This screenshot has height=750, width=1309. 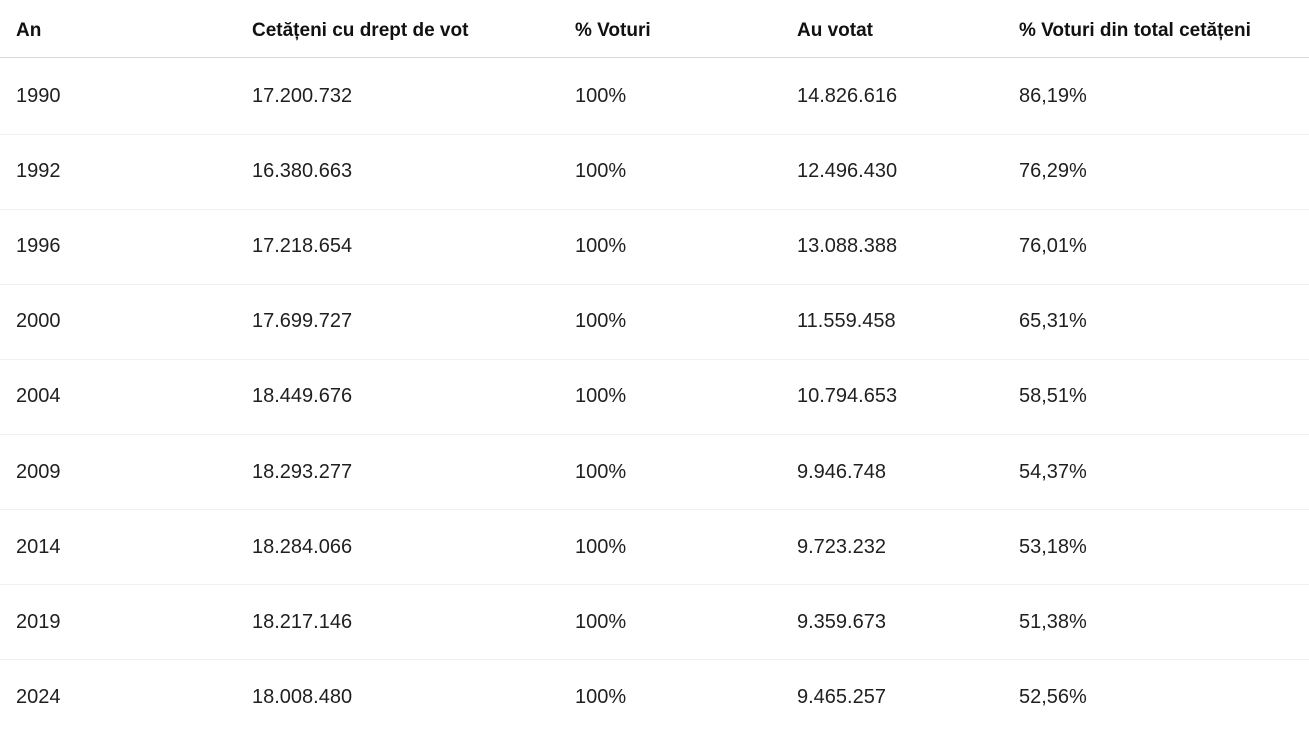 What do you see at coordinates (1053, 471) in the screenshot?
I see `table-cell: 54,37%` at bounding box center [1053, 471].